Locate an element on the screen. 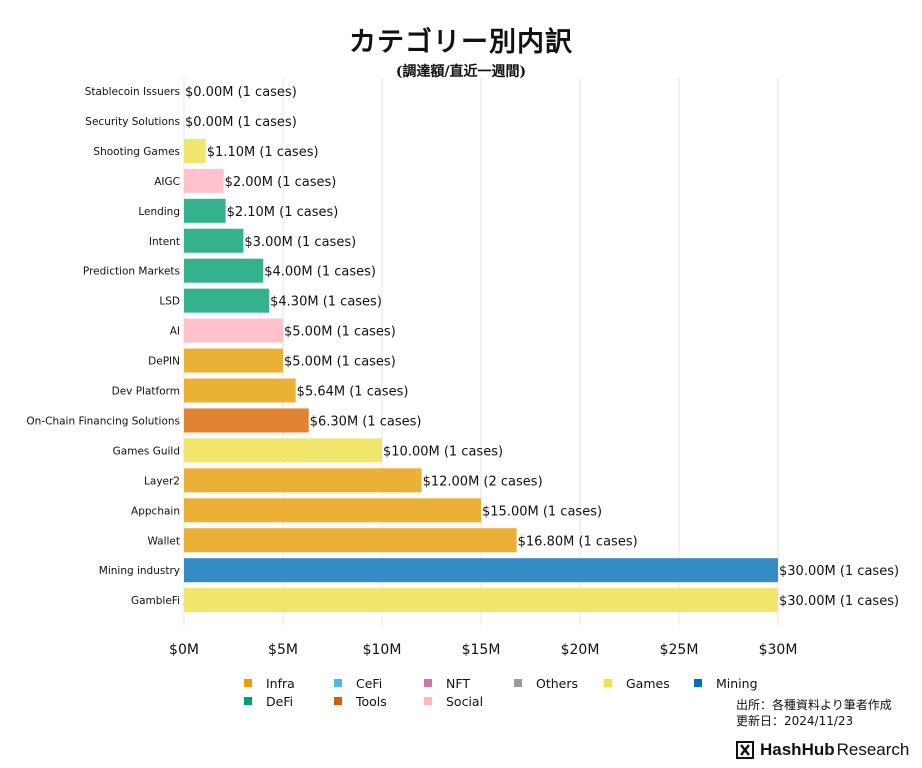 This screenshot has height=768, width=922. value-label: $3.00M (1 cases) is located at coordinates (300, 242).